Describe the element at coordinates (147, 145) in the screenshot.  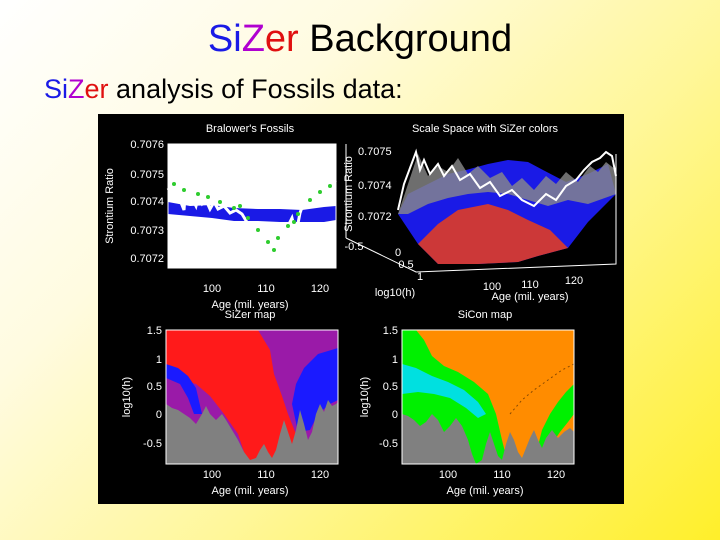
I see `panel1-ytick-0: 0.7076` at that location.